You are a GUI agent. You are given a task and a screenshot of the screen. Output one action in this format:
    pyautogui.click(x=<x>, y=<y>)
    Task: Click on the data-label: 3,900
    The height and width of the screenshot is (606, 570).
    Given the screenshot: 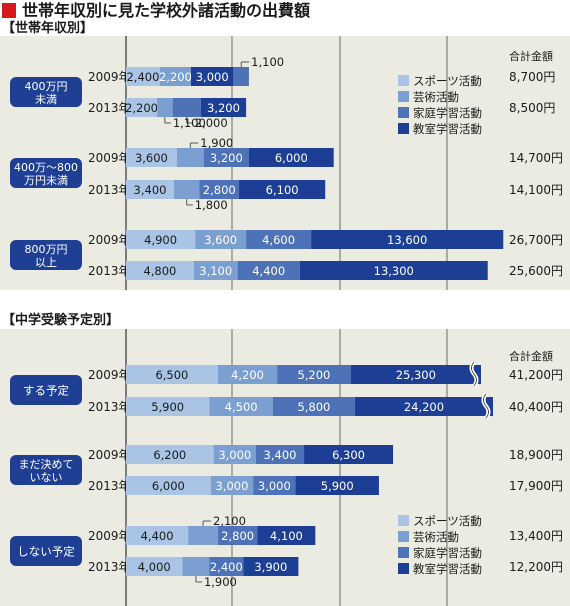 What is the action you would take?
    pyautogui.click(x=270, y=567)
    